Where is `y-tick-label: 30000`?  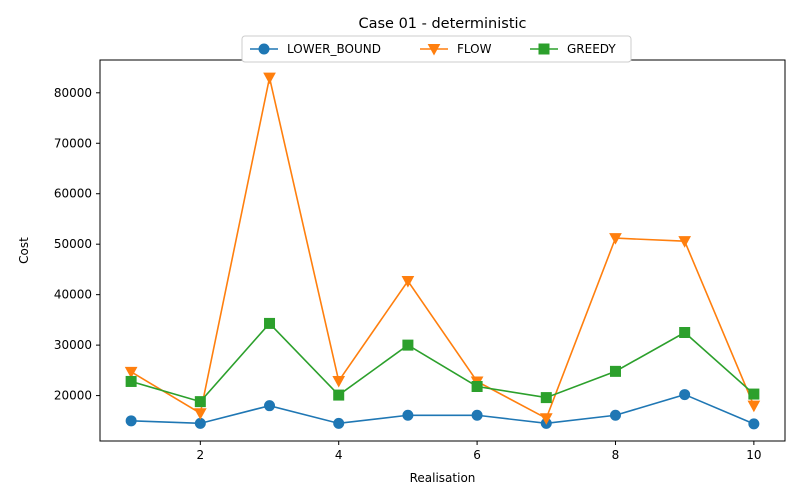 y-tick-label: 30000 is located at coordinates (73, 345).